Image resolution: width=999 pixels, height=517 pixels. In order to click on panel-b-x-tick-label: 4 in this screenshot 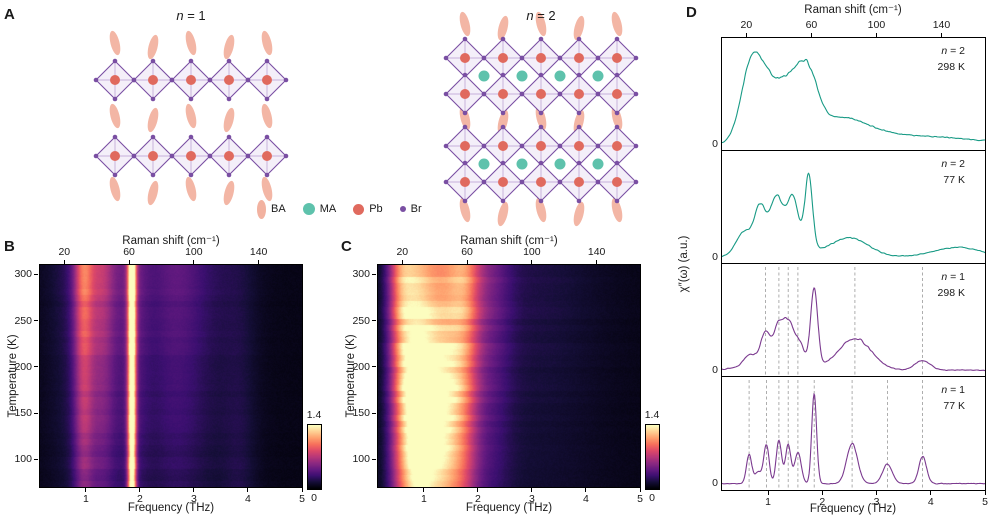, I will do `click(248, 499)`.